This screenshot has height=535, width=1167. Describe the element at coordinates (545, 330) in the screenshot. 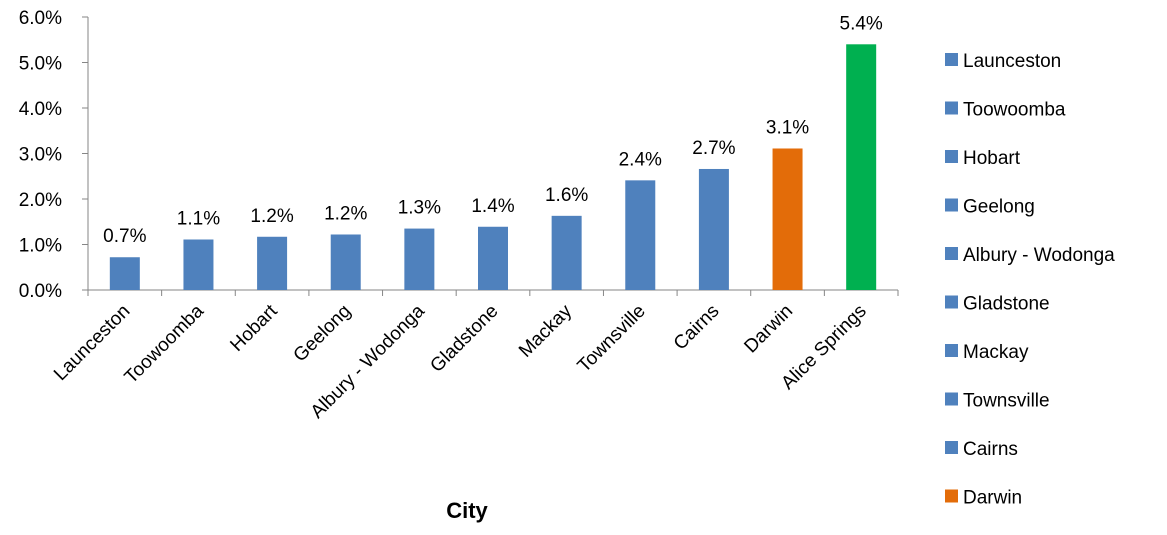

I see `category-label: Mackay` at that location.